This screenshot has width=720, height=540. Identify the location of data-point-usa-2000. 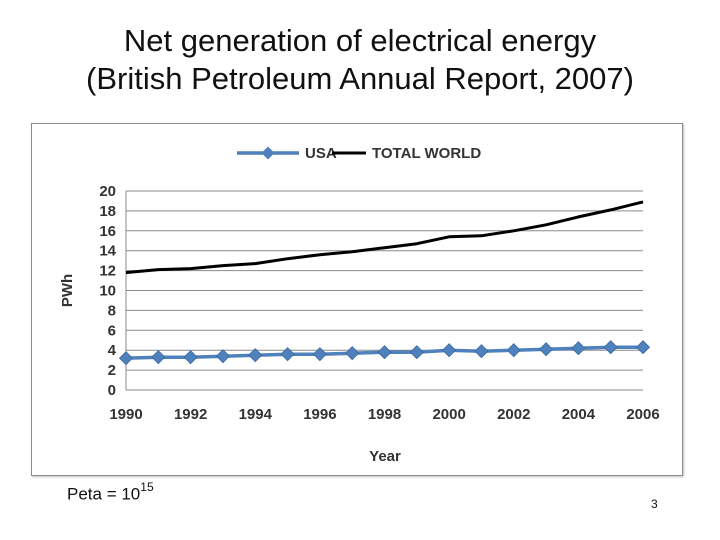
(449, 350).